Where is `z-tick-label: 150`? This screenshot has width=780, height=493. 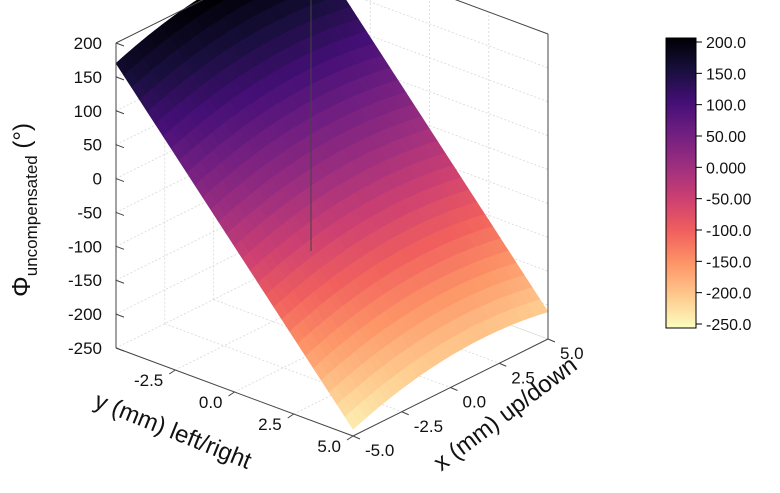
z-tick-label: 150 is located at coordinates (88, 77).